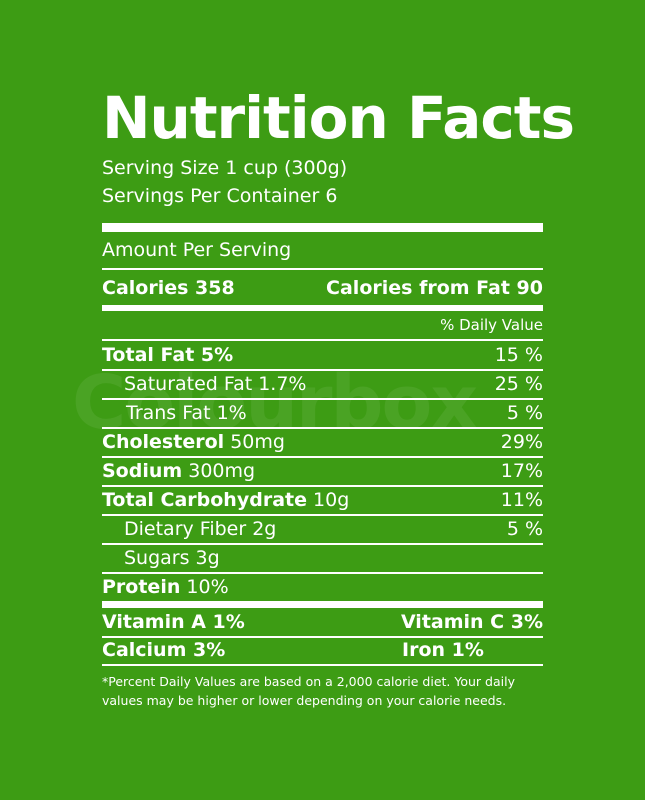 The width and height of the screenshot is (645, 800). I want to click on nutrient-name: Dietary Fiber 2g, so click(200, 529).